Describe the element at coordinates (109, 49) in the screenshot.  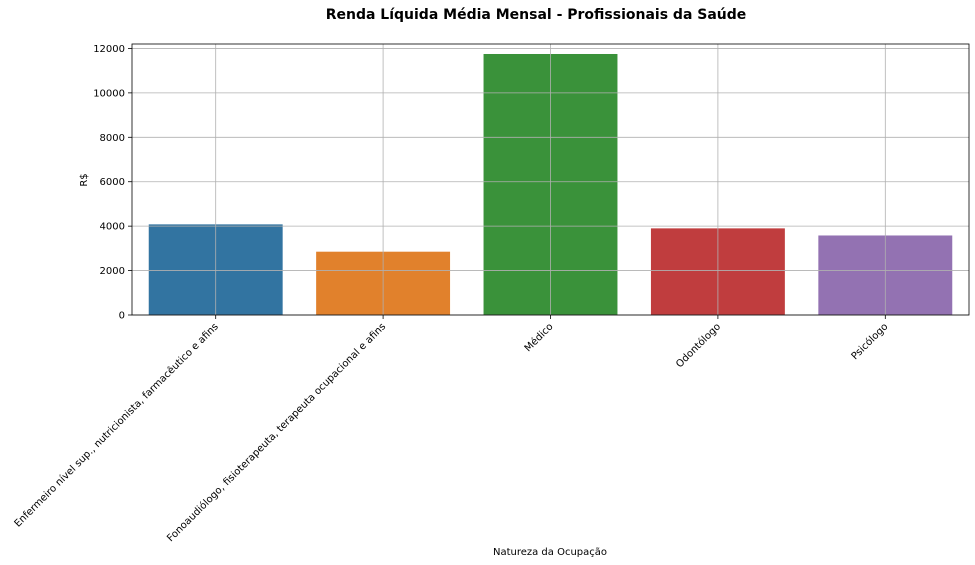
I see `y-tick-label: 12000` at that location.